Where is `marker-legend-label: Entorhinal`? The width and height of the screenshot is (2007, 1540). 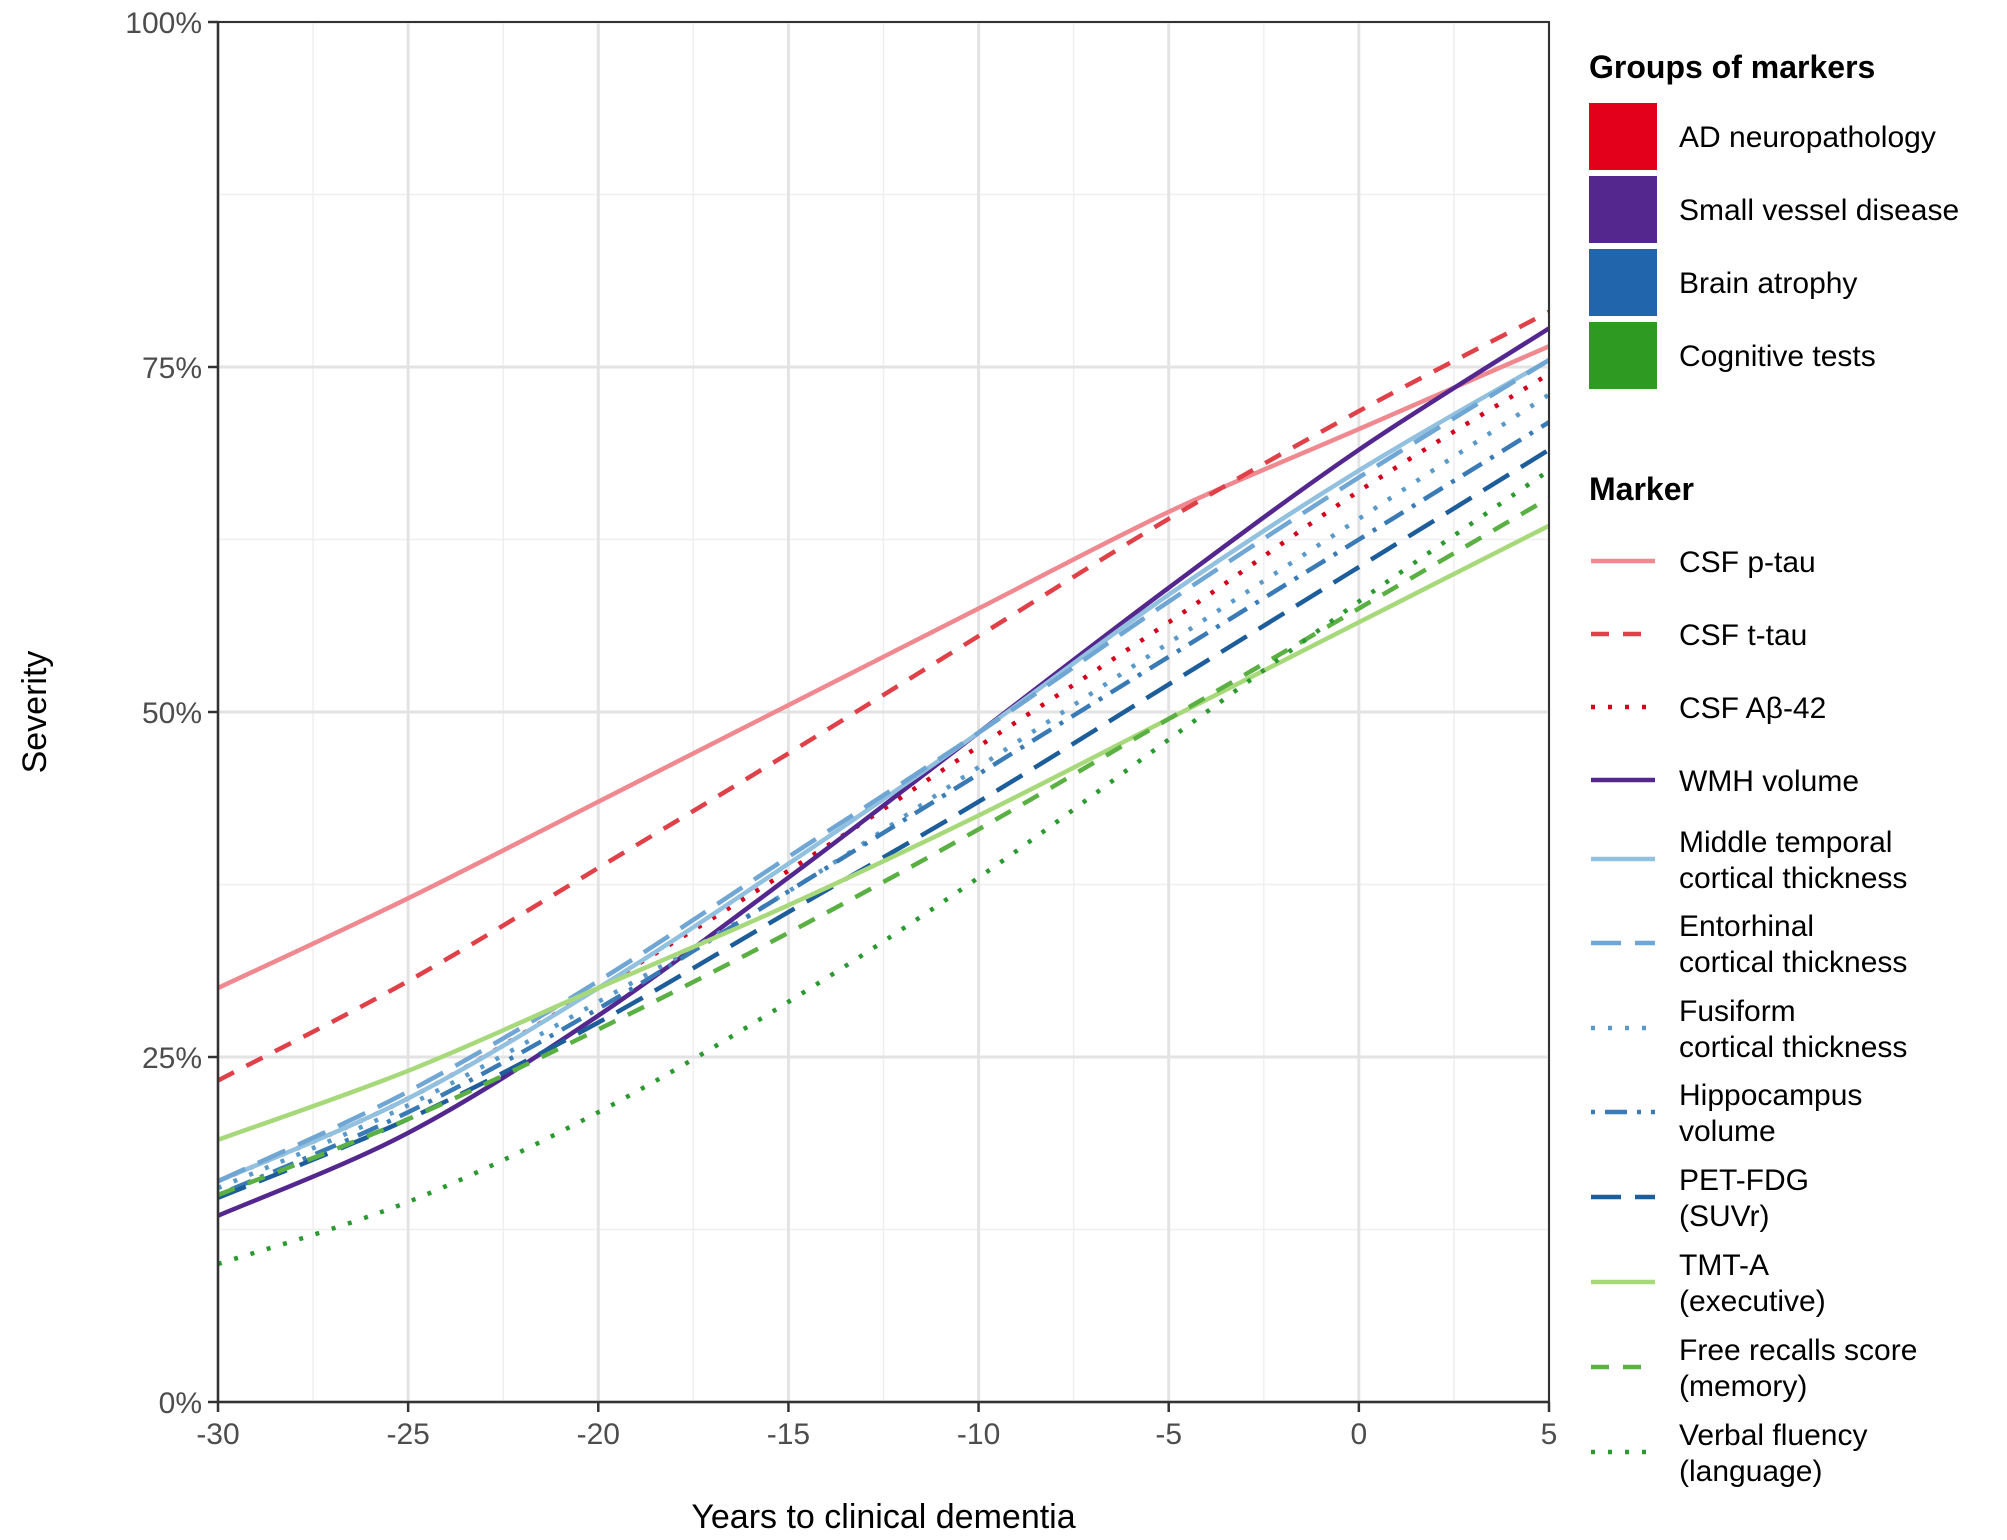
marker-legend-label: Entorhinal is located at coordinates (1746, 926).